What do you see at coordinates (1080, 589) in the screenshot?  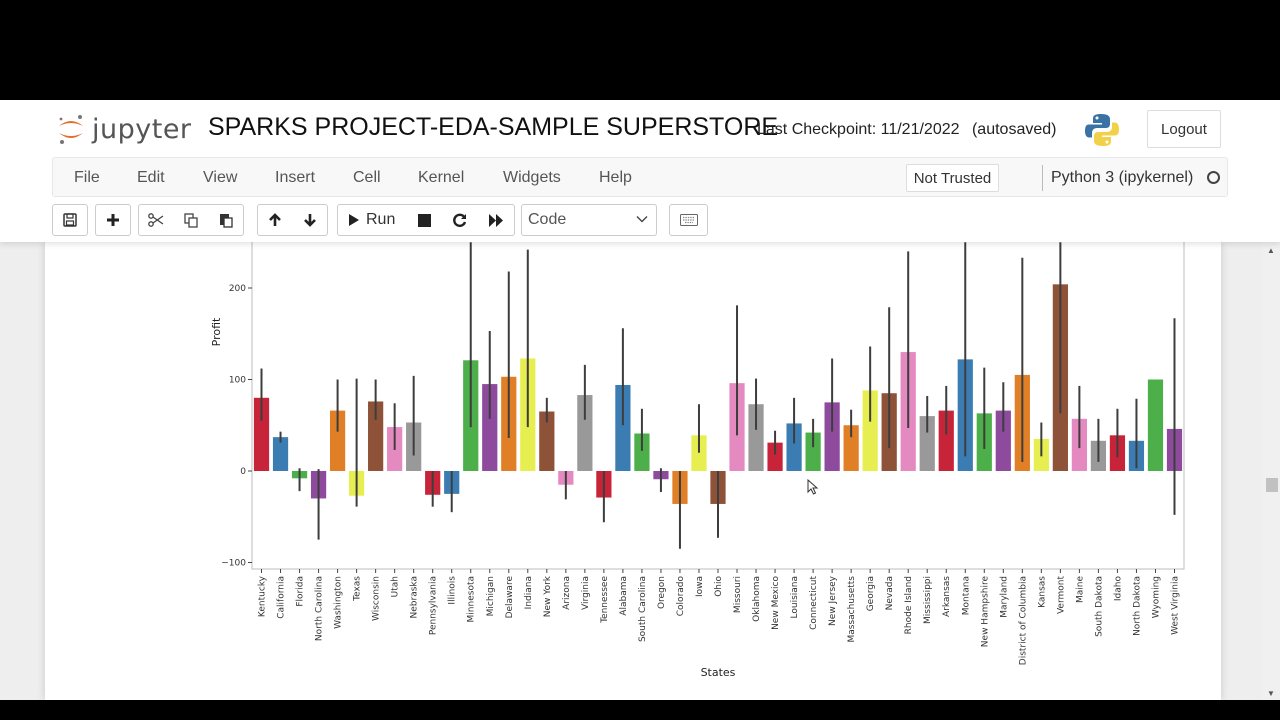 I see `x-tick-label: Maine` at bounding box center [1080, 589].